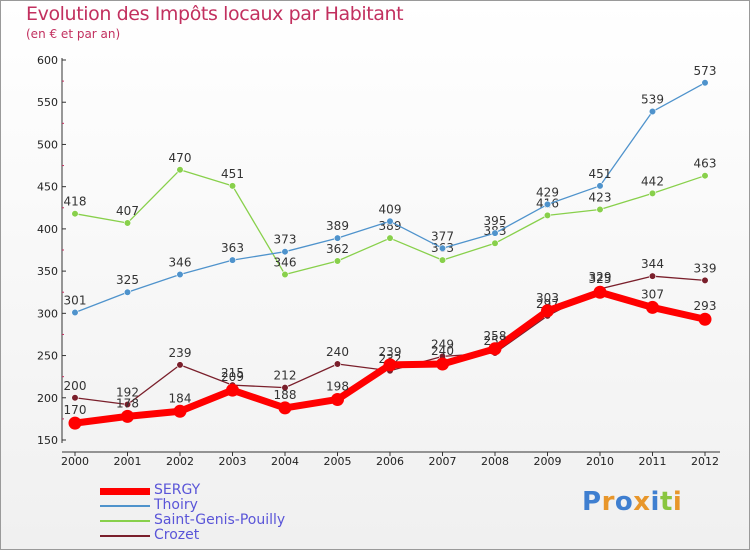 The height and width of the screenshot is (550, 750). What do you see at coordinates (337, 386) in the screenshot?
I see `data-label: 198` at bounding box center [337, 386].